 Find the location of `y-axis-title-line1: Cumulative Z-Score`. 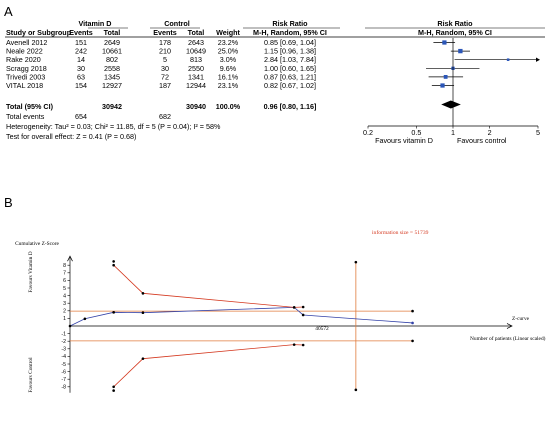

y-axis-title-line1: Cumulative Z-Score is located at coordinates (37, 244).